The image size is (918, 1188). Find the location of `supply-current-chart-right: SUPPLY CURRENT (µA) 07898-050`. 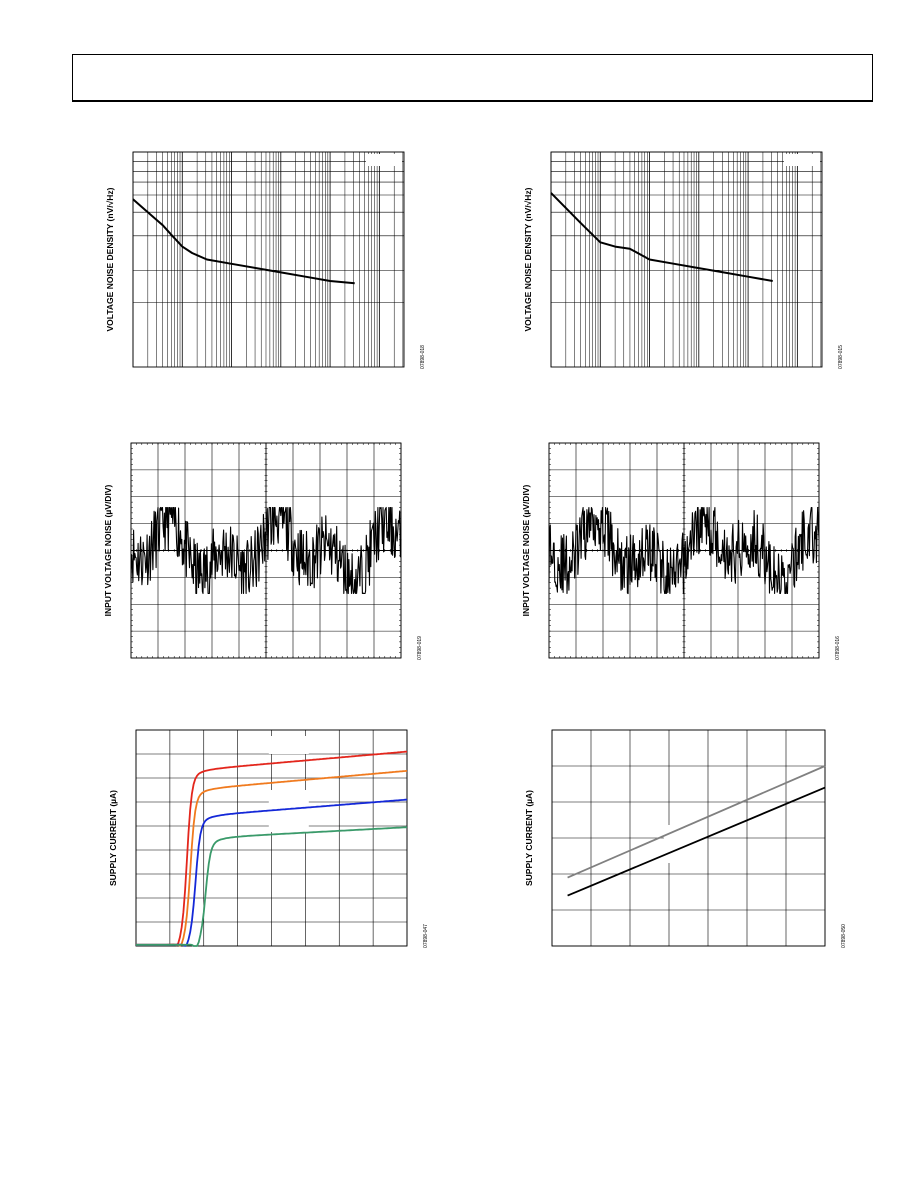

supply-current-chart-right: SUPPLY CURRENT (µA) 07898-050 is located at coordinates (685, 838).